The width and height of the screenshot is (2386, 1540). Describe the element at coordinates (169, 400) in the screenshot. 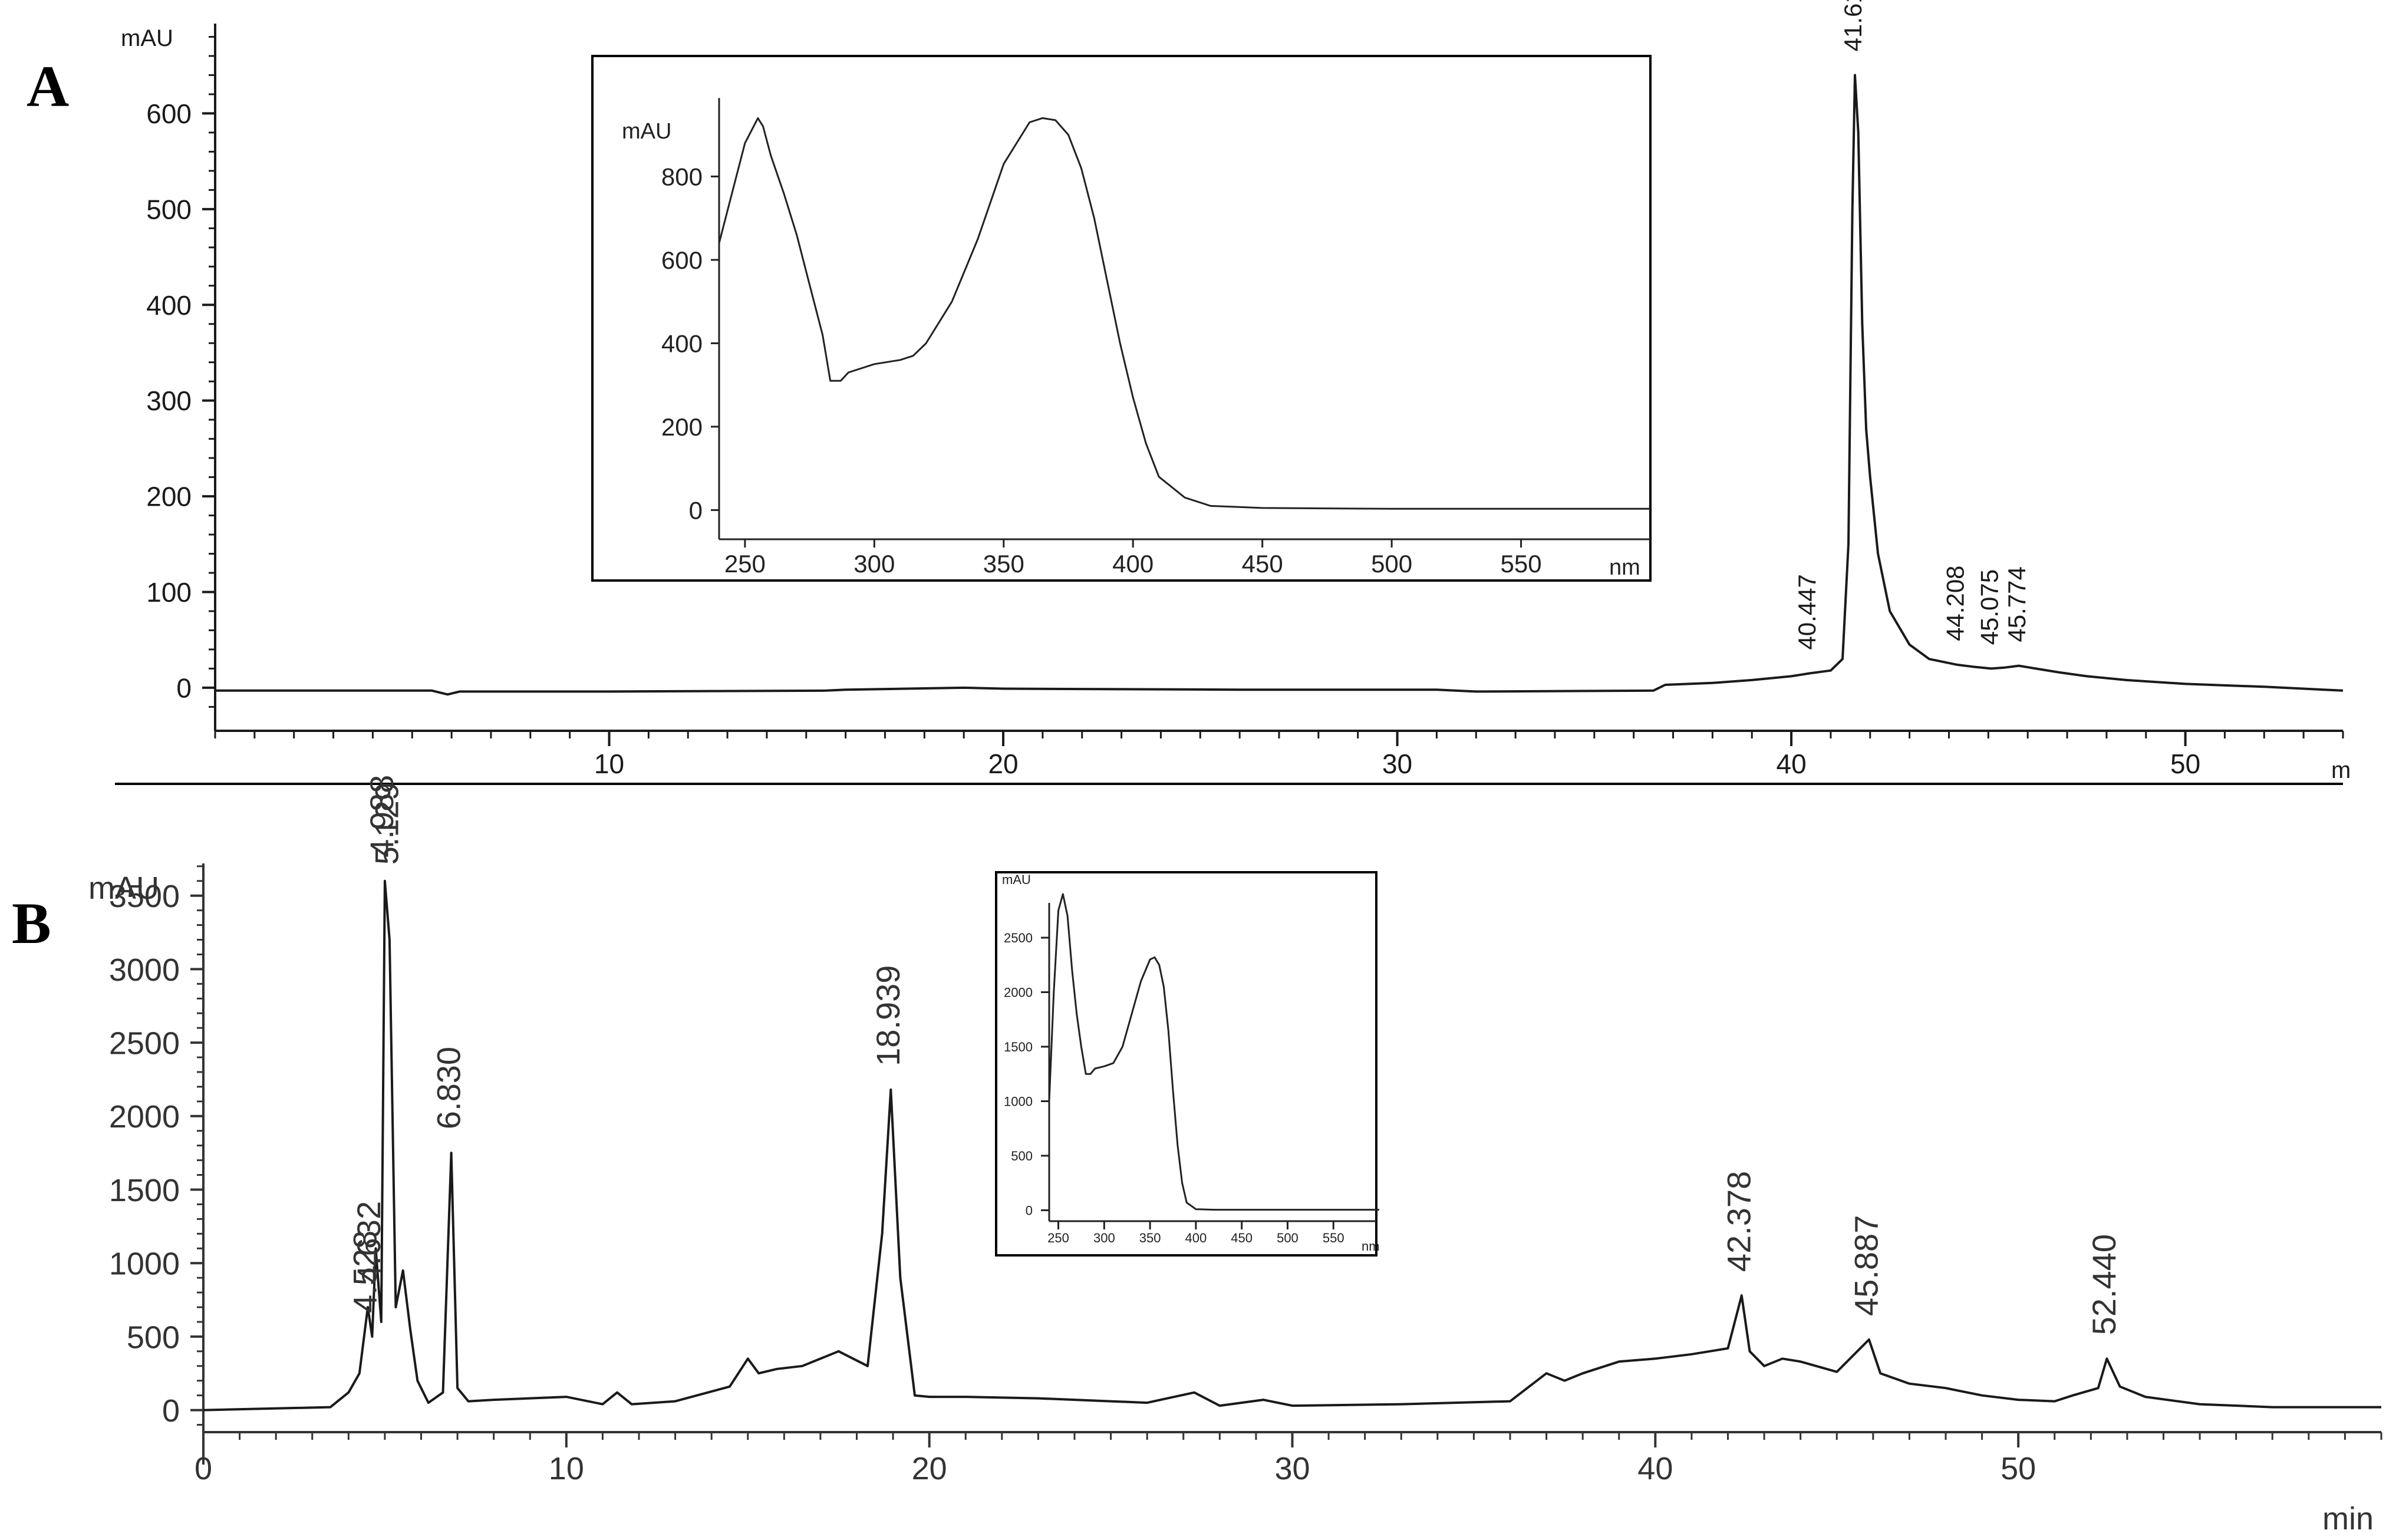

I see `y-tick-label: 300` at that location.